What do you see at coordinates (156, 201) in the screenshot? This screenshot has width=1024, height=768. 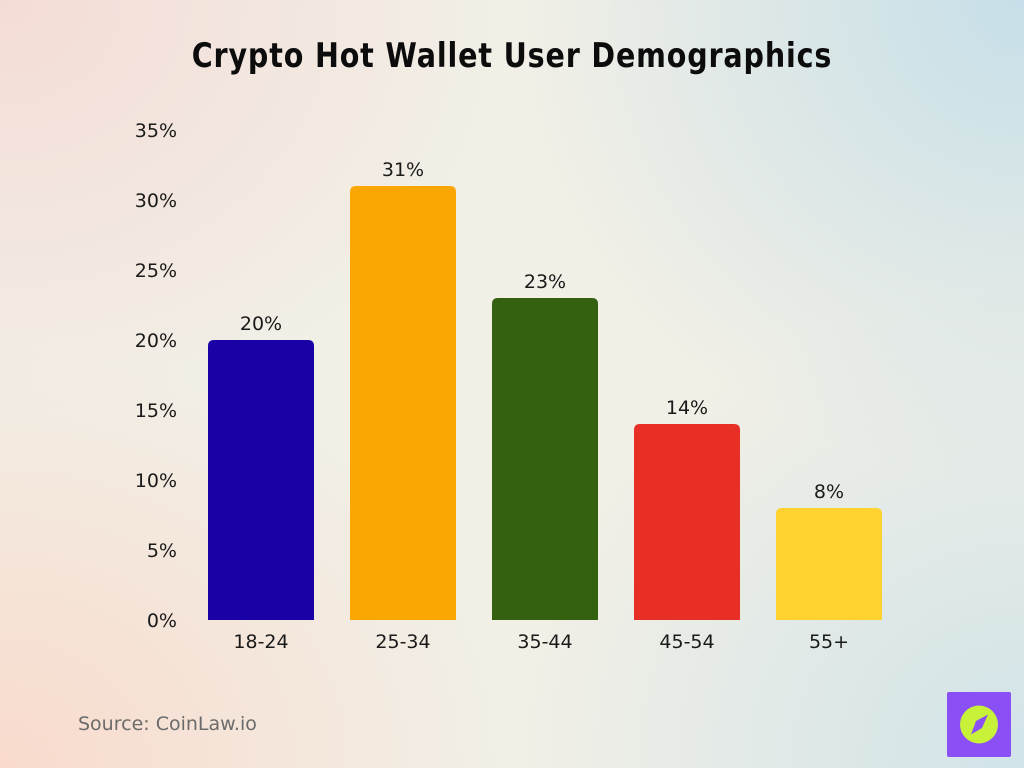 I see `y-tick-label: 30%` at bounding box center [156, 201].